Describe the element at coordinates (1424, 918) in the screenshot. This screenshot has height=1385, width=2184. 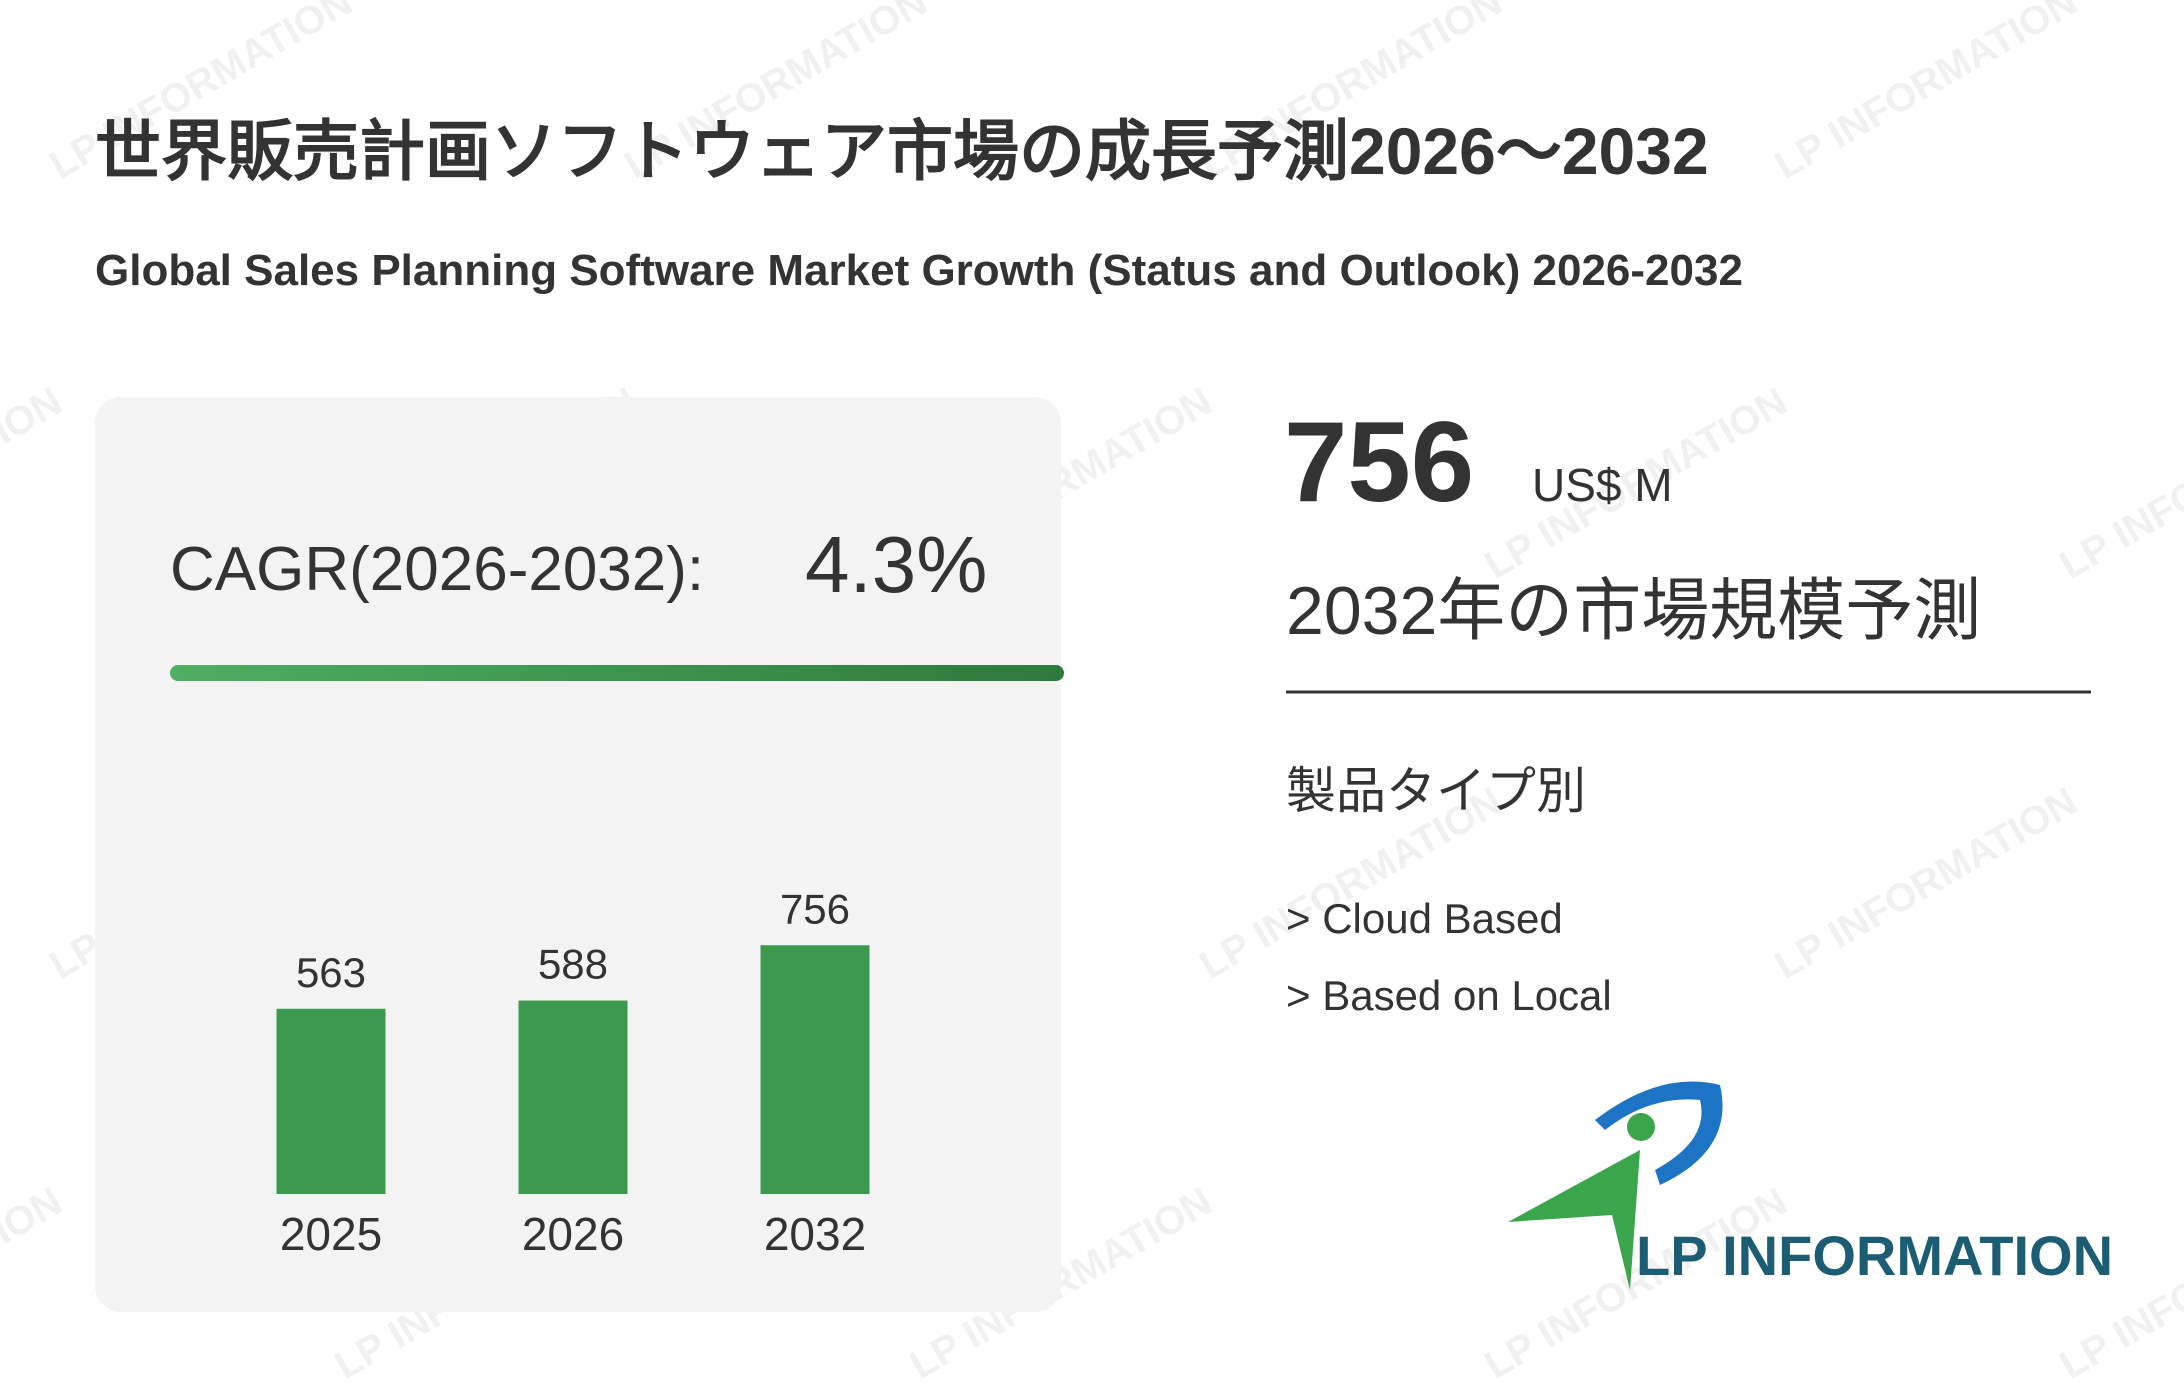
I see `segment-item: > Cloud Based` at that location.